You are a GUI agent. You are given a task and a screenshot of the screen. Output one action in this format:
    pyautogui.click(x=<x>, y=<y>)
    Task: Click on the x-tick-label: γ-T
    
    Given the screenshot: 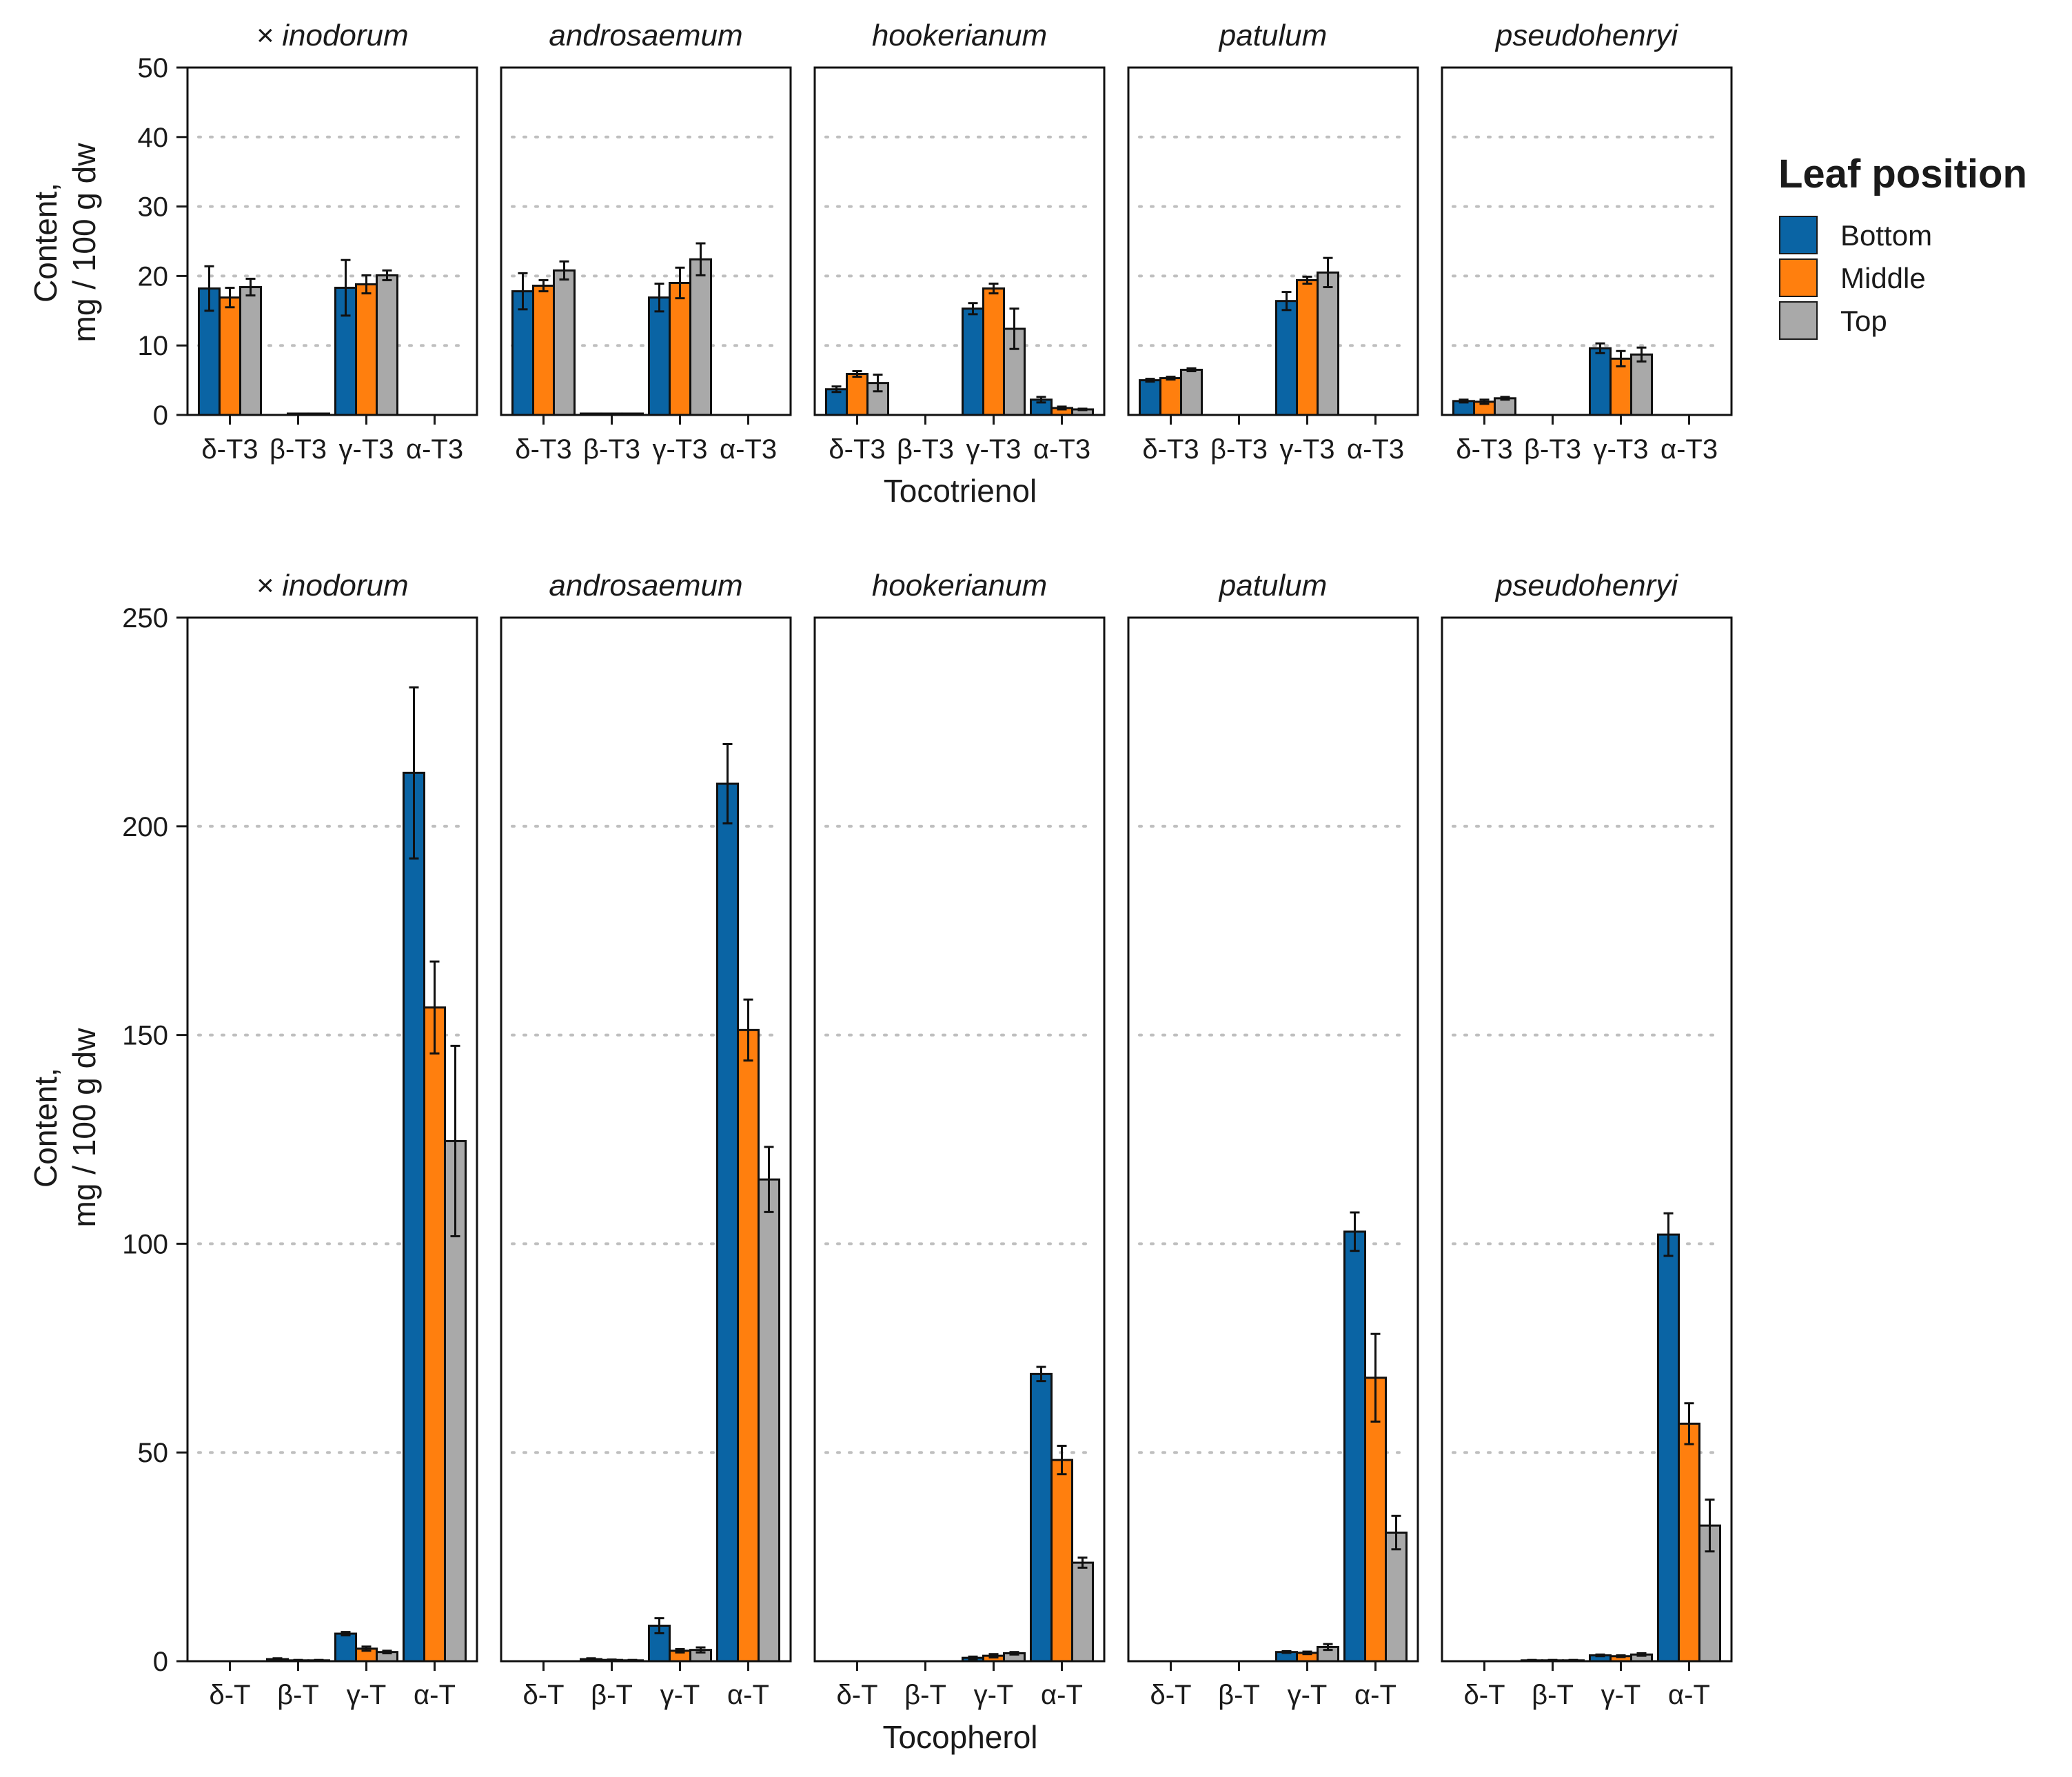 What is the action you would take?
    pyautogui.click(x=680, y=1695)
    